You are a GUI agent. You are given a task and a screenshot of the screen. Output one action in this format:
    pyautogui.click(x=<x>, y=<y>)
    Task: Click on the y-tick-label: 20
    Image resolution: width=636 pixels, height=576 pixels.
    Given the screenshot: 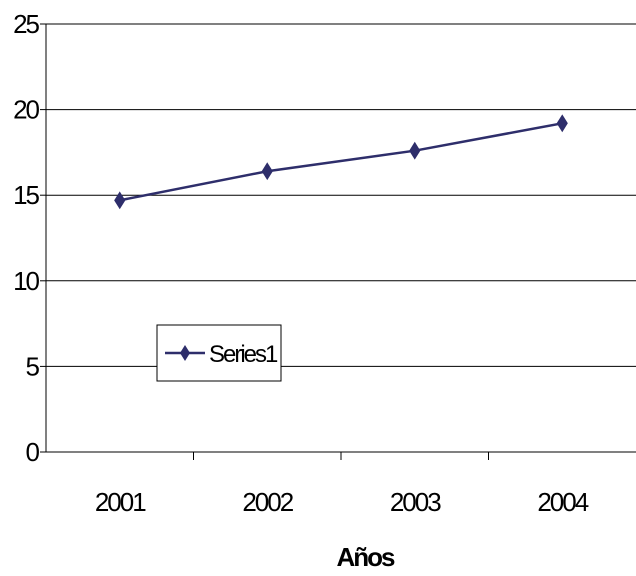 What is the action you would take?
    pyautogui.click(x=26, y=110)
    